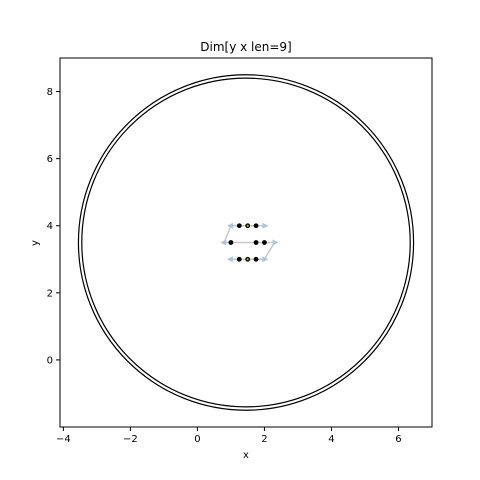 The image size is (480, 480). What do you see at coordinates (246, 455) in the screenshot?
I see `x-axis-label: x` at bounding box center [246, 455].